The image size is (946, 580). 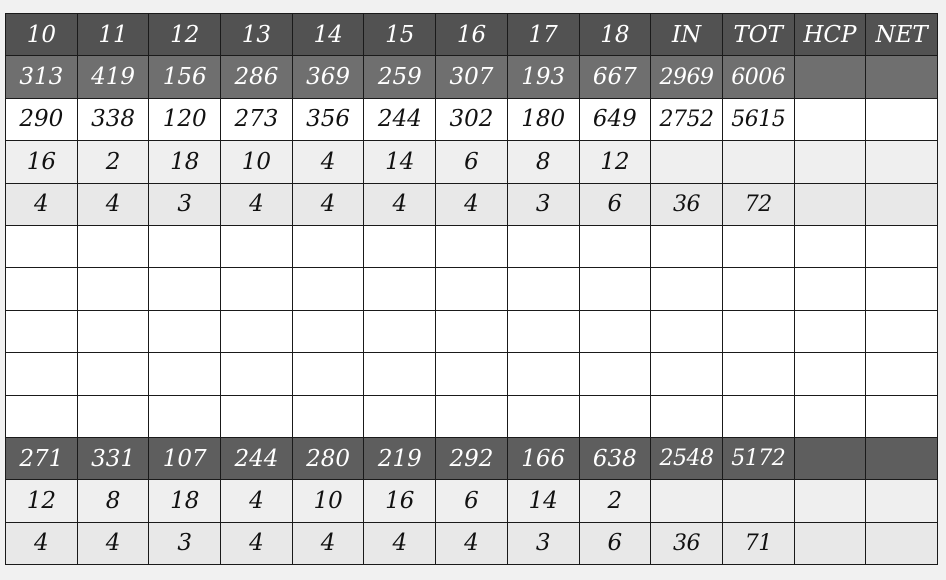 What do you see at coordinates (41, 162) in the screenshot?
I see `handicap-men-cell: 16` at bounding box center [41, 162].